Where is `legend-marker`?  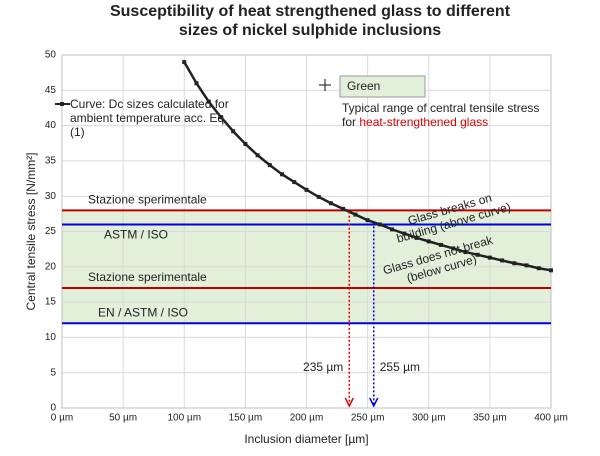 legend-marker is located at coordinates (62, 104).